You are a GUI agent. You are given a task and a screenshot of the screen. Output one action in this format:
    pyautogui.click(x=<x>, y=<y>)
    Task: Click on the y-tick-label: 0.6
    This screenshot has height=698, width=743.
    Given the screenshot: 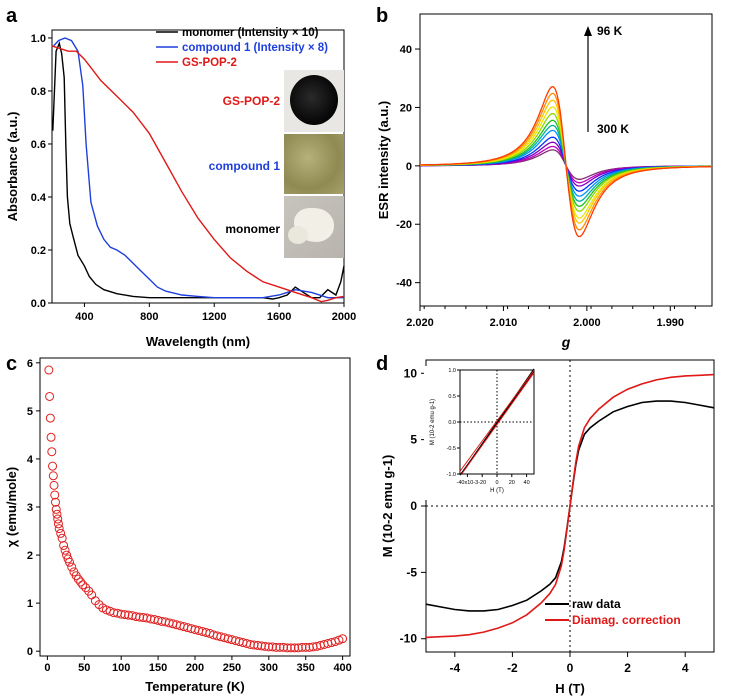 What is the action you would take?
    pyautogui.click(x=38, y=145)
    